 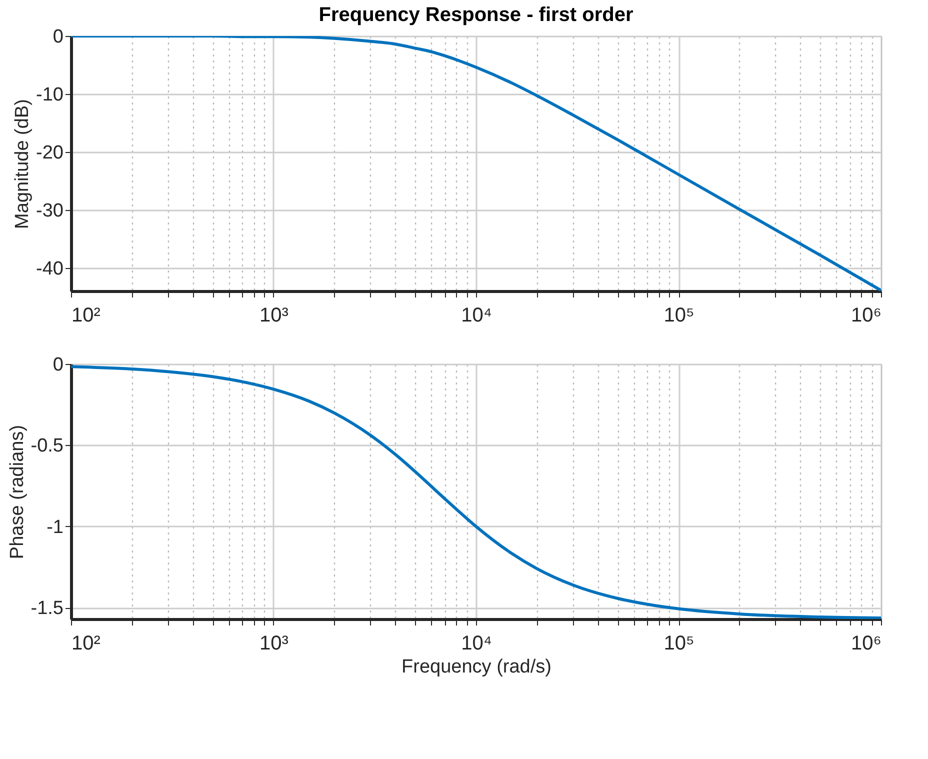 I want to click on y-tick-label: -40, so click(x=50, y=269).